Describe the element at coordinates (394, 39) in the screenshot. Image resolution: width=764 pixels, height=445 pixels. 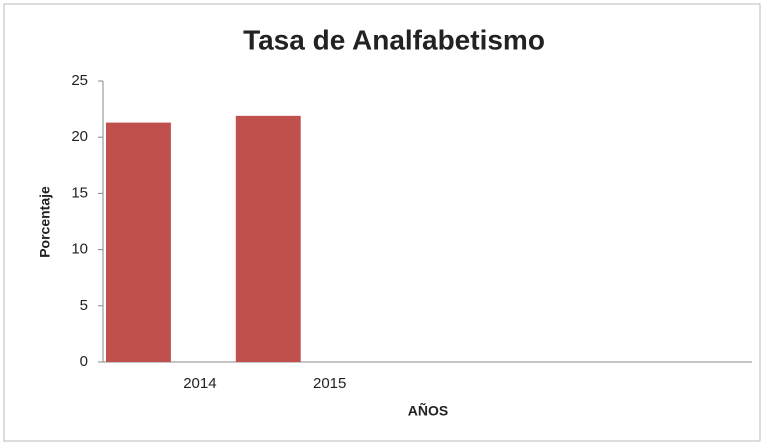
I see `chart-title: Tasa de Analfabetismo` at that location.